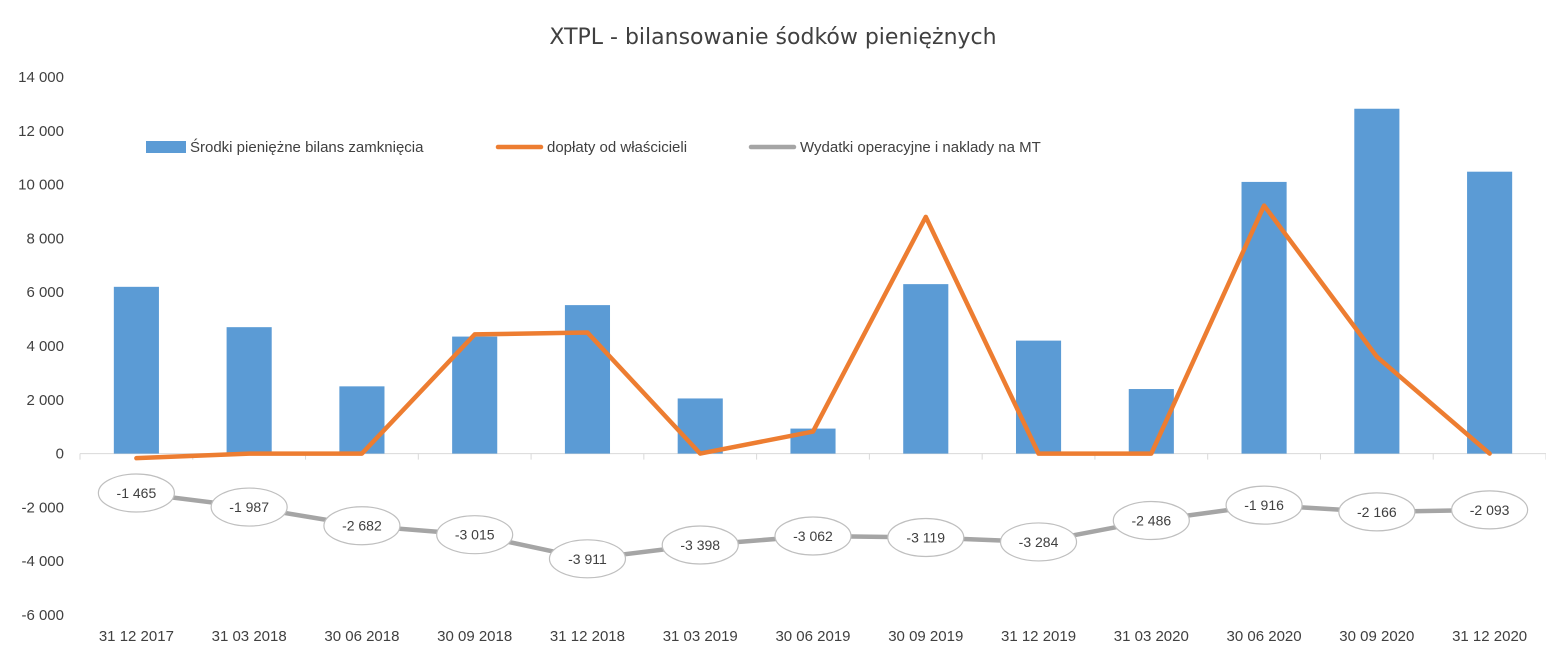 This screenshot has height=653, width=1546. Describe the element at coordinates (1038, 636) in the screenshot. I see `x-tick-label: 31 12 2019` at that location.